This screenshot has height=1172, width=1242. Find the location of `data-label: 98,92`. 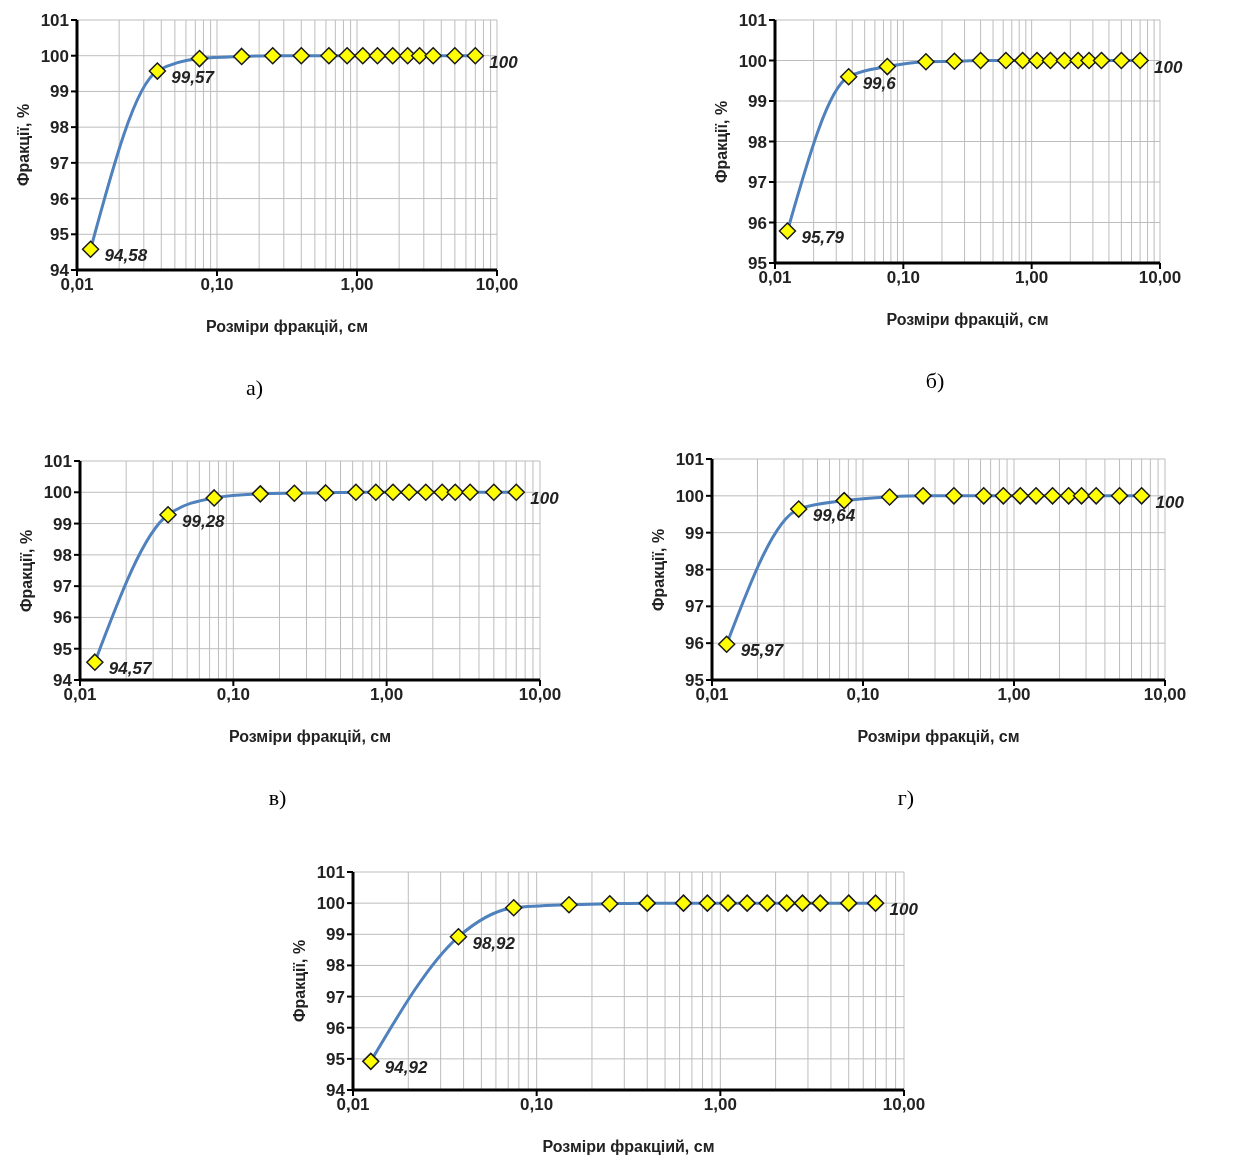

data-label: 98,92 is located at coordinates (494, 943).